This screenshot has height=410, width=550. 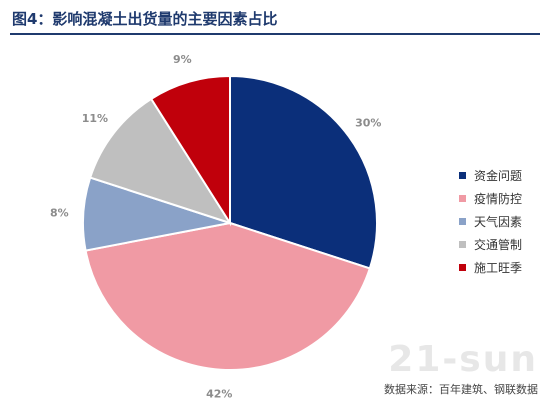 What do you see at coordinates (95, 118) in the screenshot?
I see `slice-value-label: 11%` at bounding box center [95, 118].